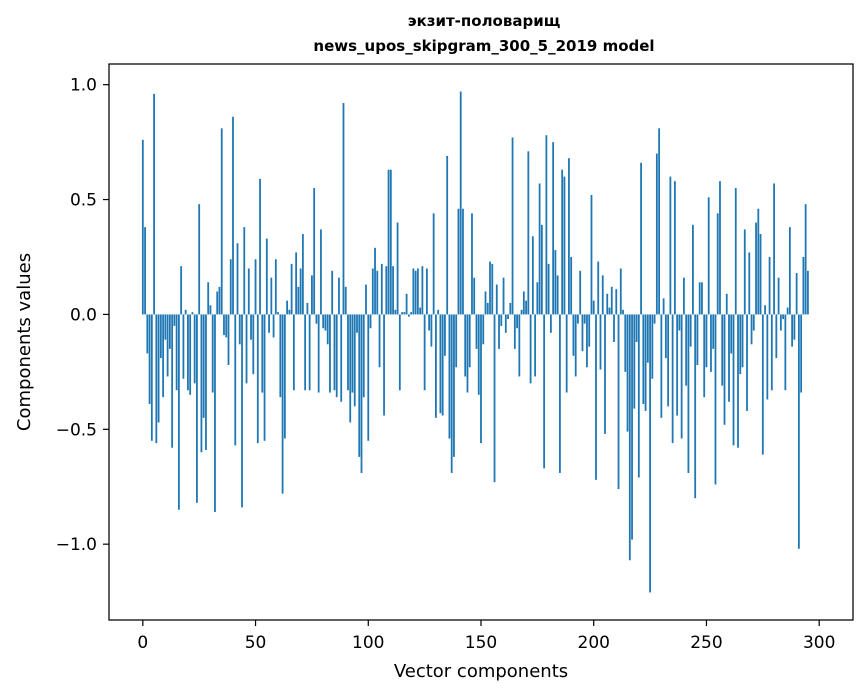  Describe the element at coordinates (481, 671) in the screenshot. I see `x-axis-label: Vector components` at that location.